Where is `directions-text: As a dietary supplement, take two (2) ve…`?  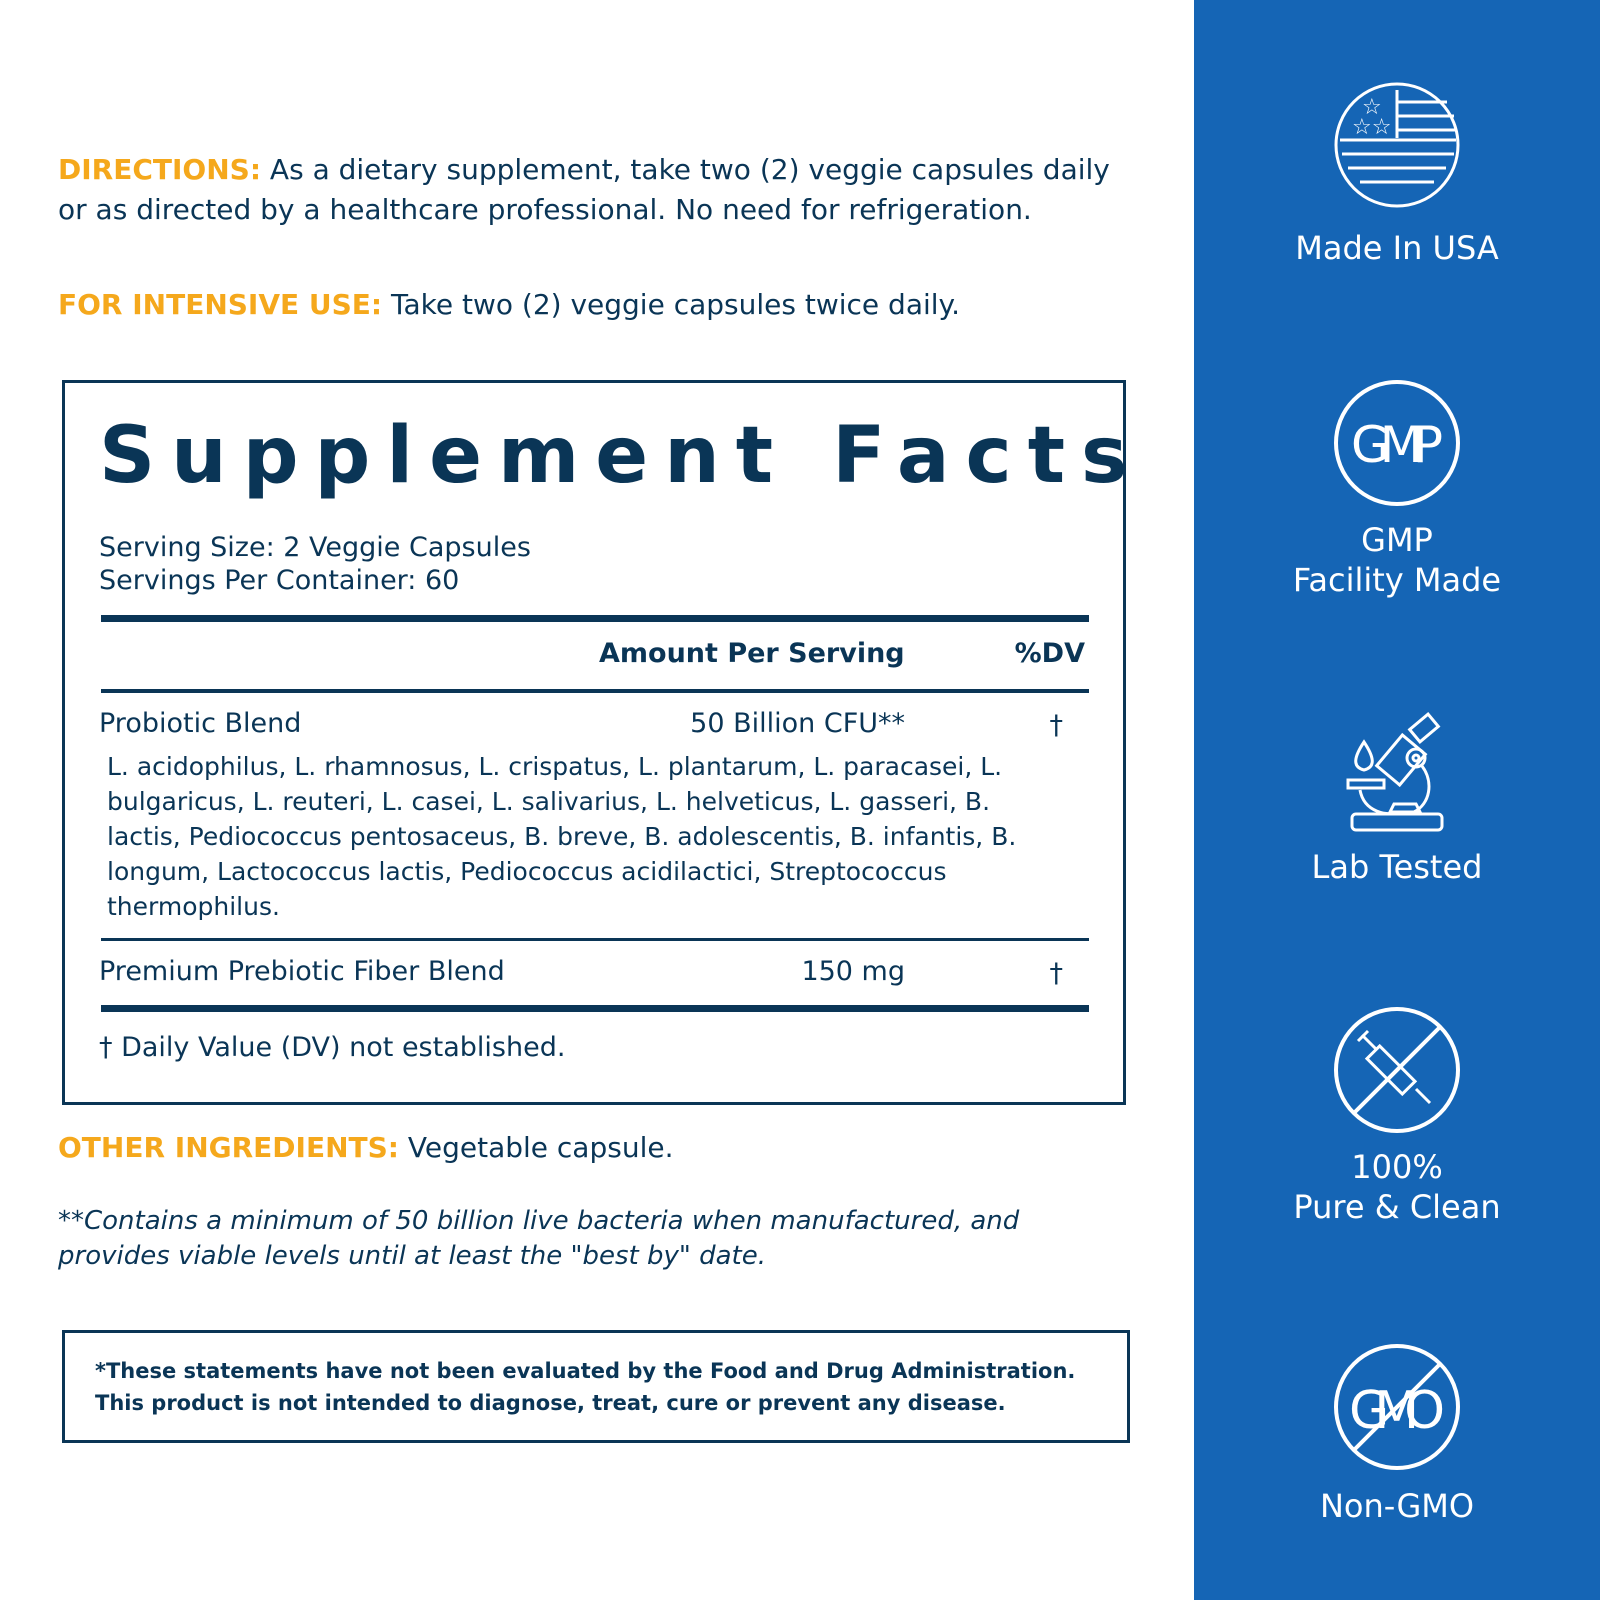 directions-text: As a dietary supplement, take two (2) ve… is located at coordinates (584, 189).